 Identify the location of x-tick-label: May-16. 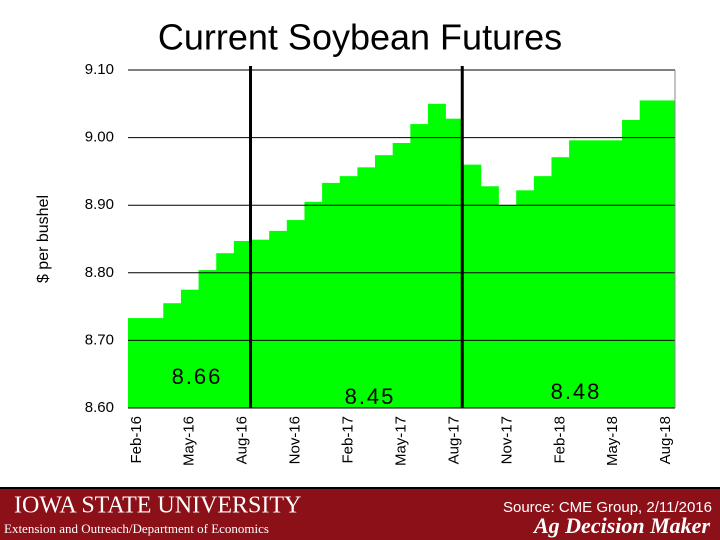
(189, 441).